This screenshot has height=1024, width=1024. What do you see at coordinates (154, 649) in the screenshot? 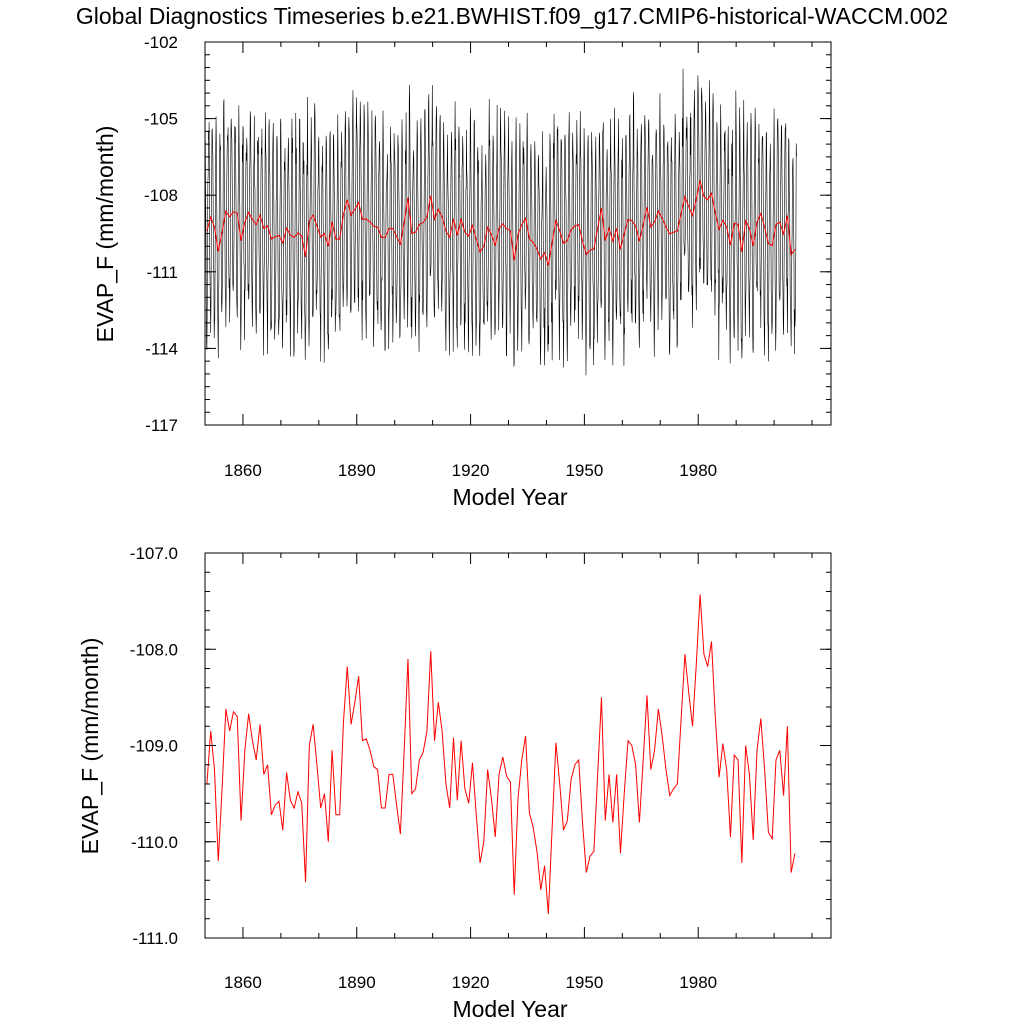
I see `y-tick-label: -108.0` at bounding box center [154, 649].